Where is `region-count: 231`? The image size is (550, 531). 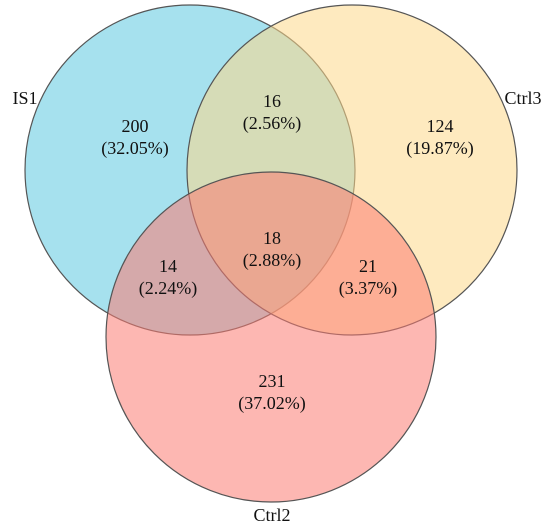 region-count: 231 is located at coordinates (272, 381).